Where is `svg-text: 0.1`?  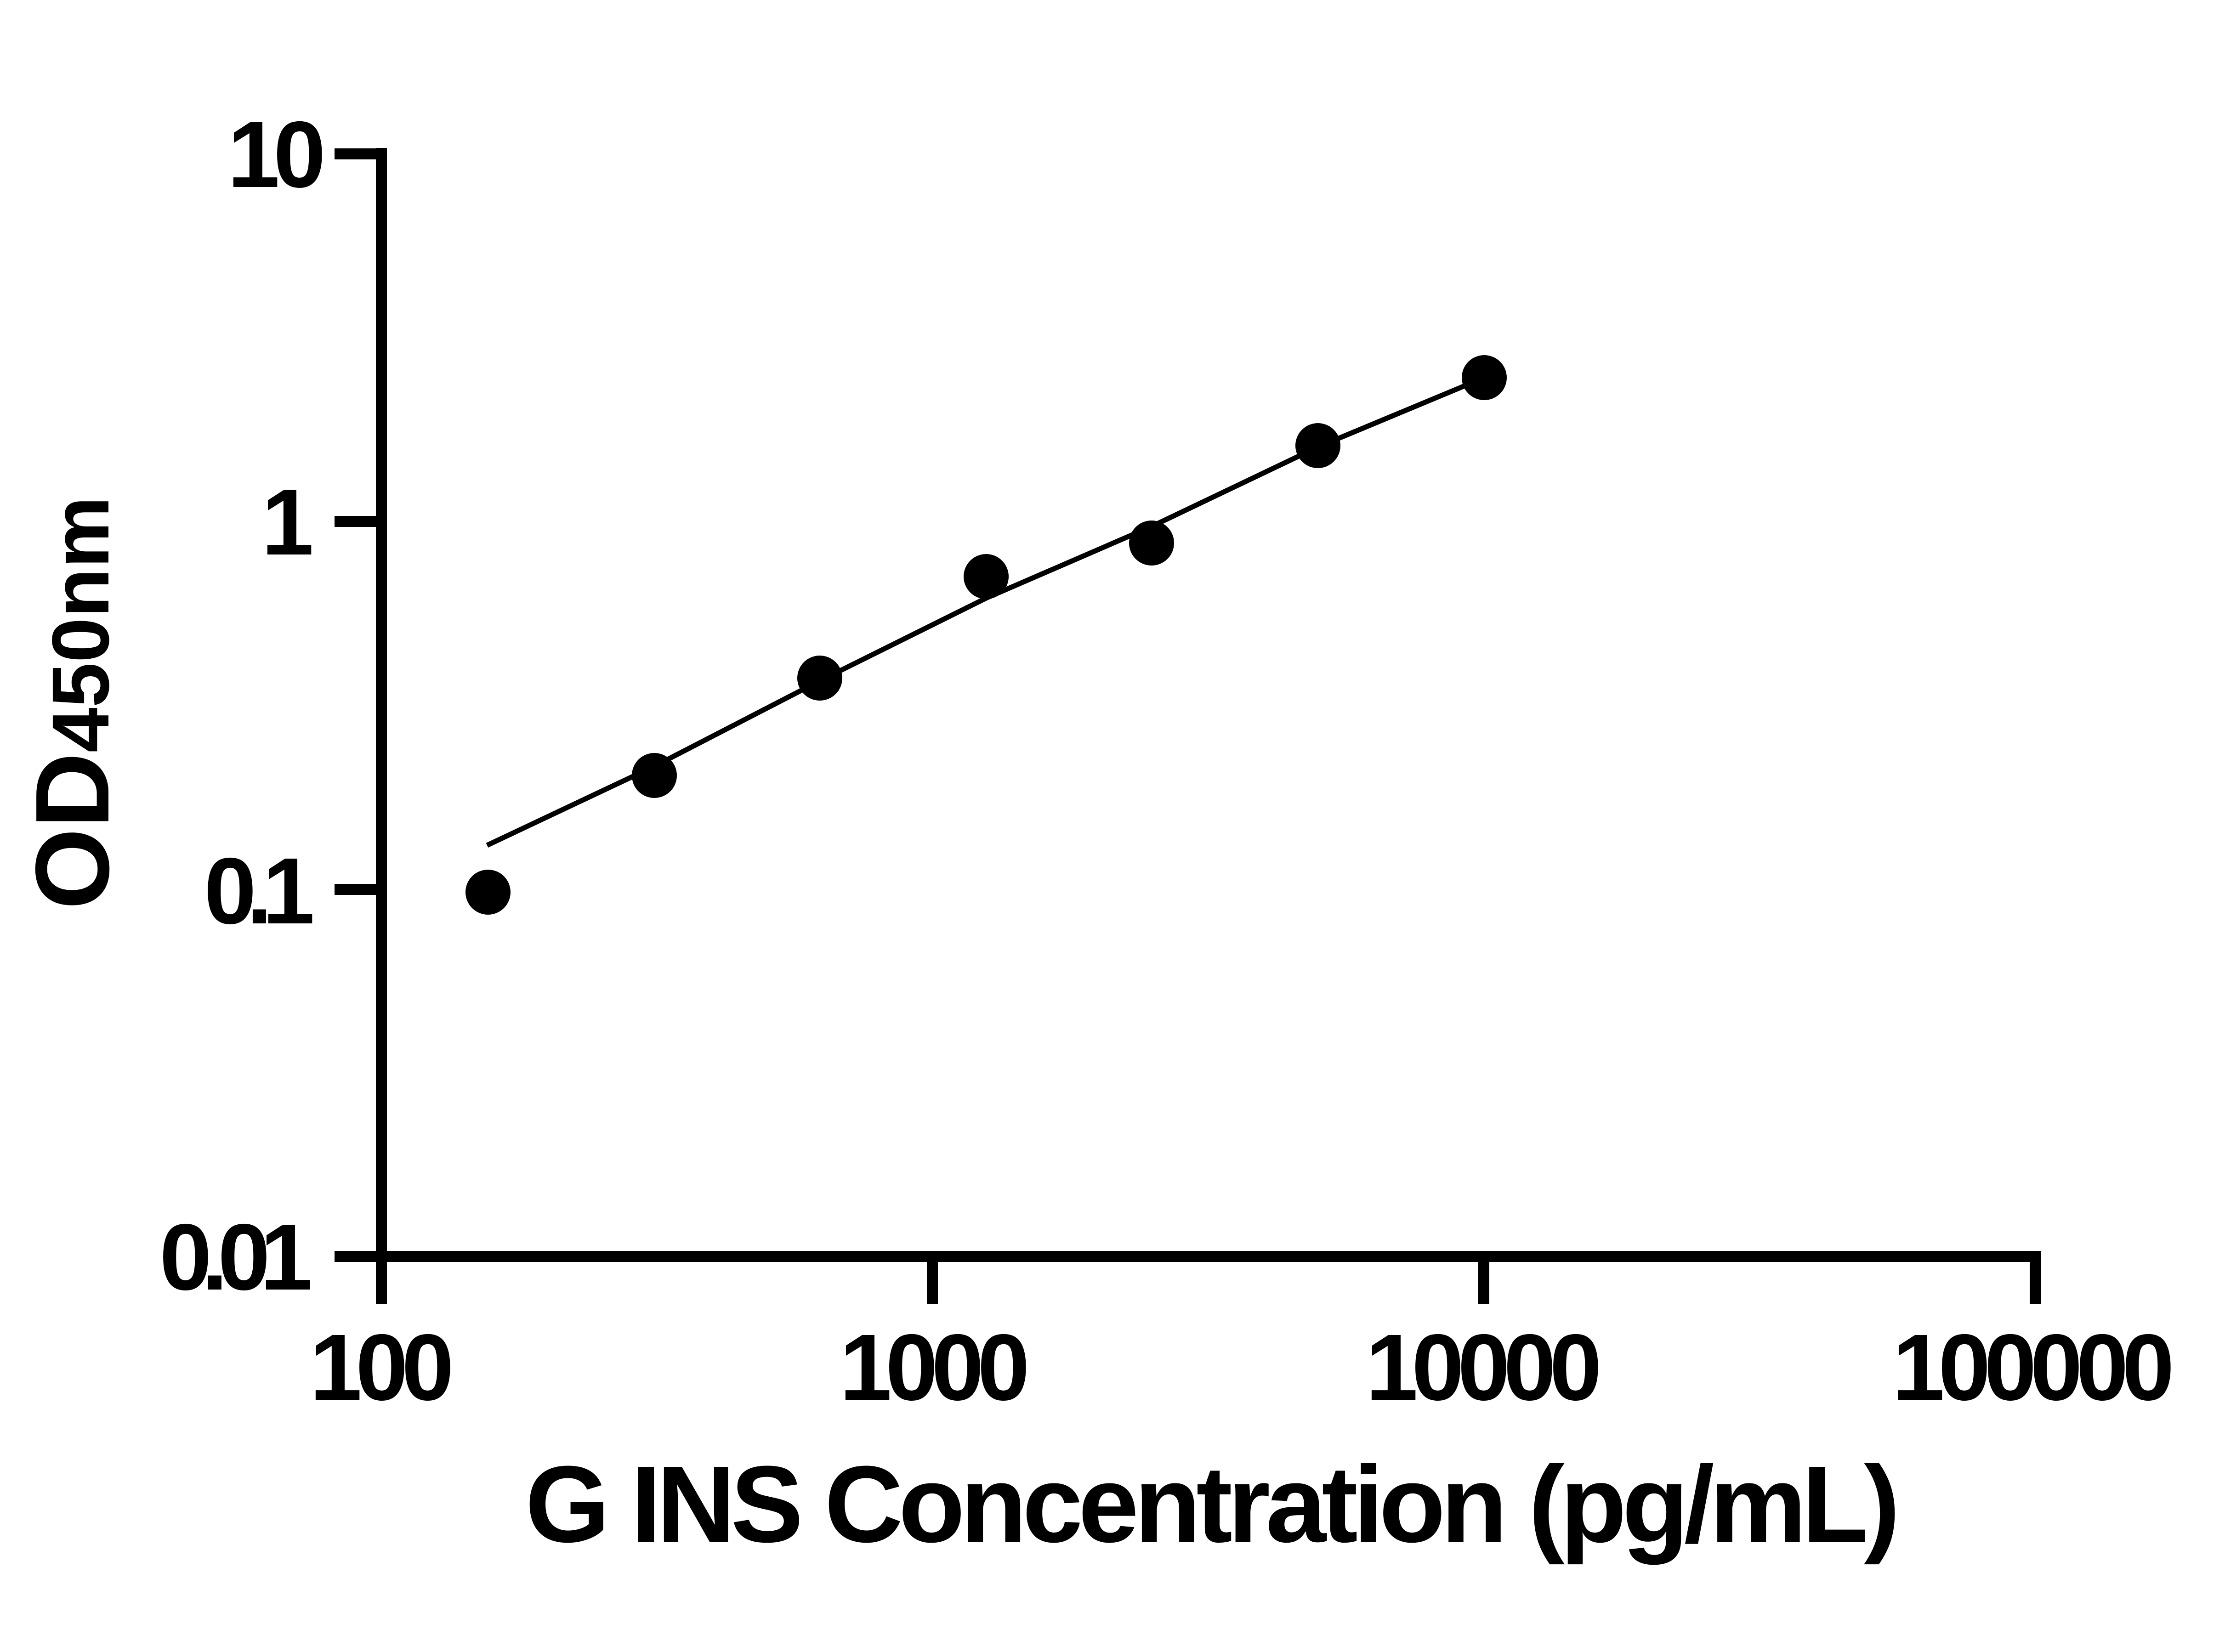
svg-text: 0.1 is located at coordinates (258, 891).